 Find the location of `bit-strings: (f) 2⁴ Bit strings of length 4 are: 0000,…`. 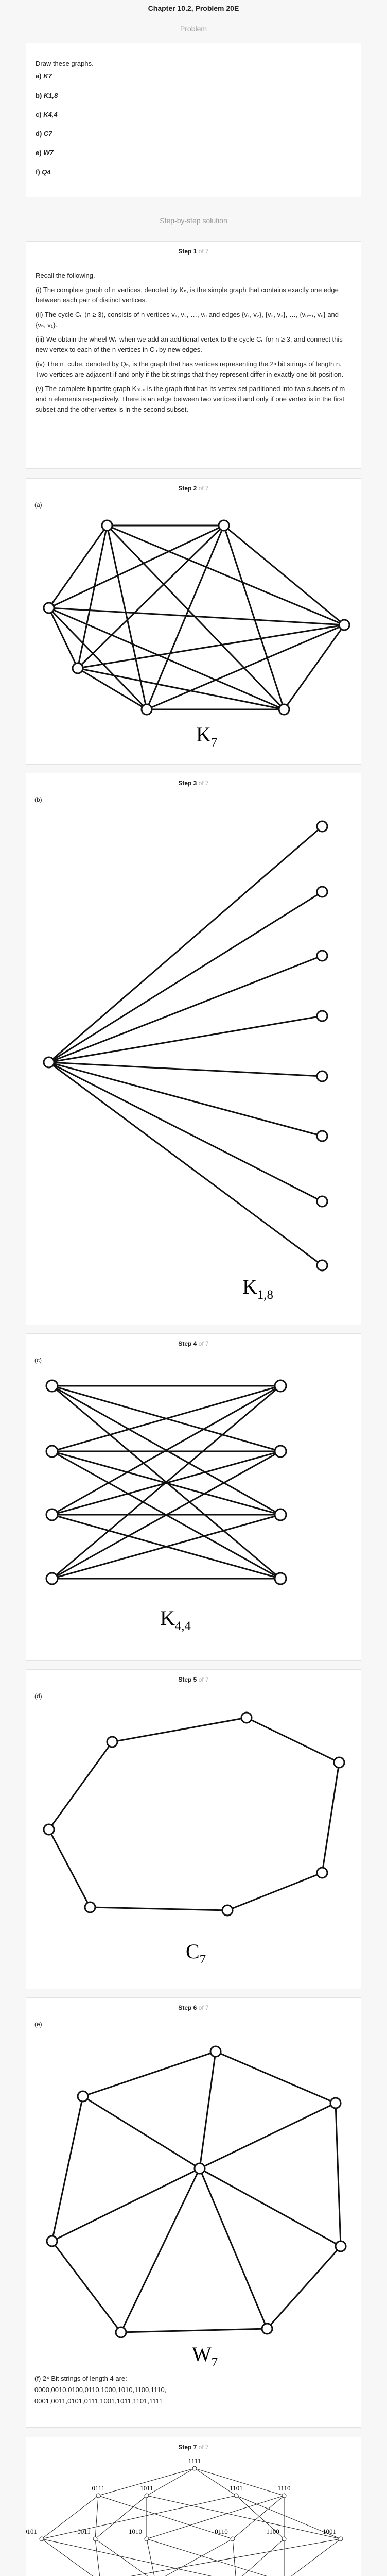

bit-strings: (f) 2⁴ Bit strings of length 4 are: 0000,… is located at coordinates (100, 2390).